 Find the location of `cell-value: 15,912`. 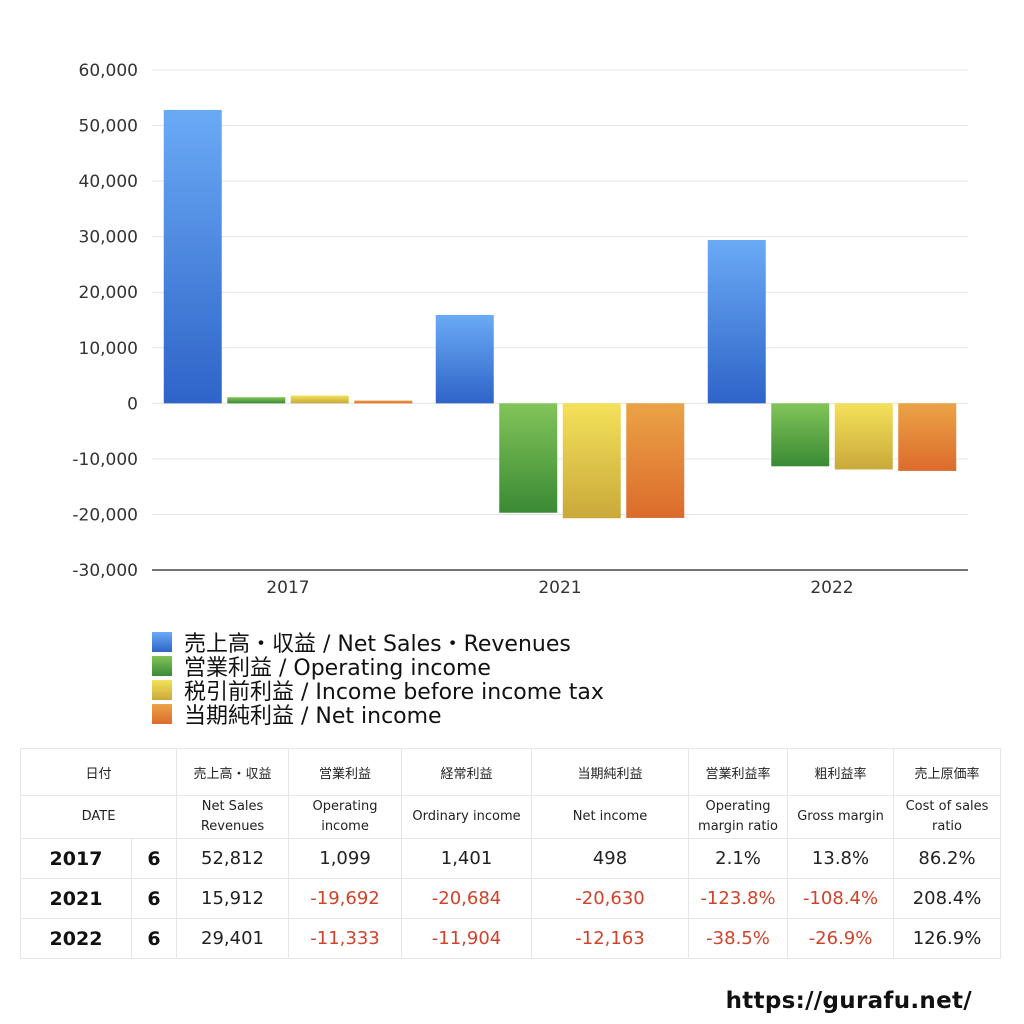

cell-value: 15,912 is located at coordinates (233, 898).